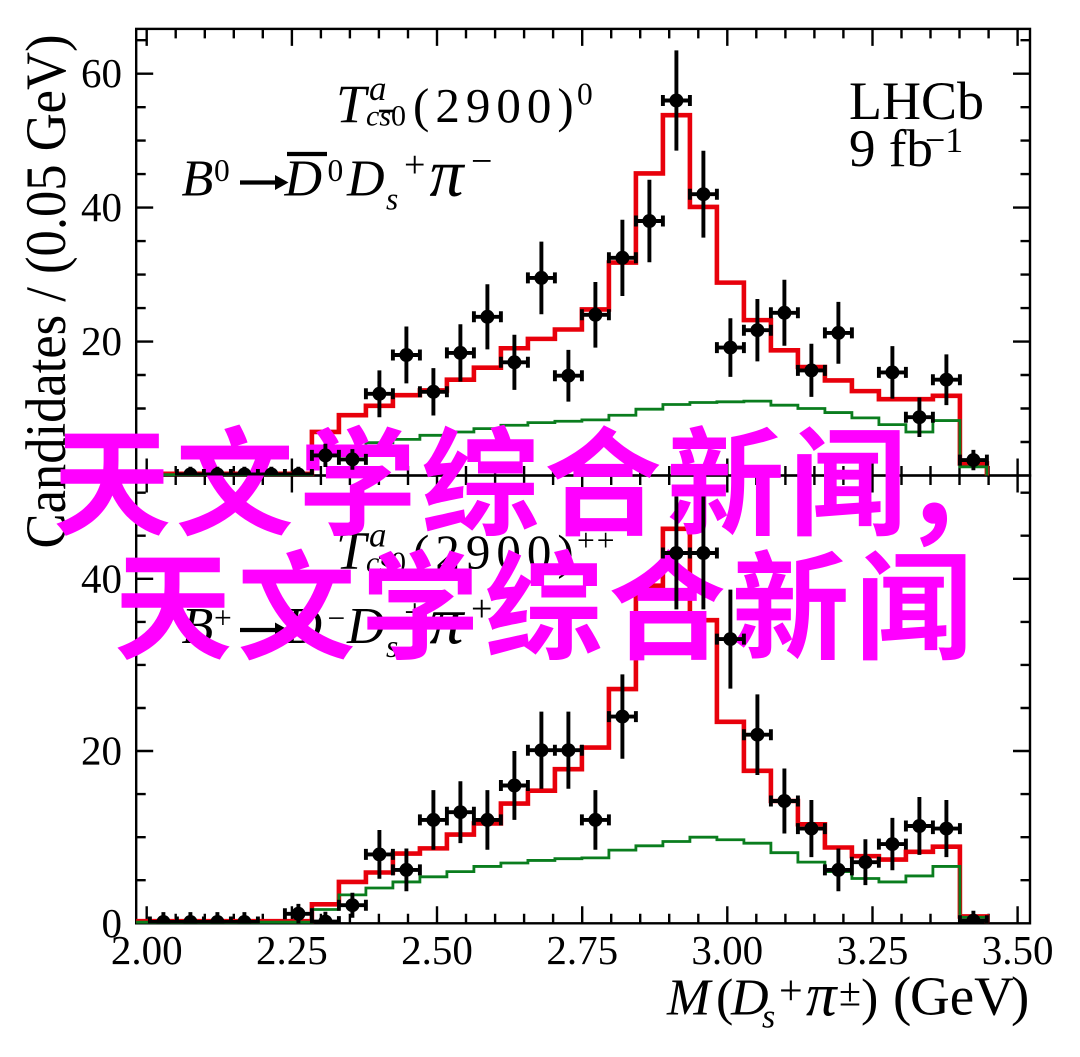 This screenshot has height=1057, width=1080. I want to click on svg-text: (2900), so click(496, 105).